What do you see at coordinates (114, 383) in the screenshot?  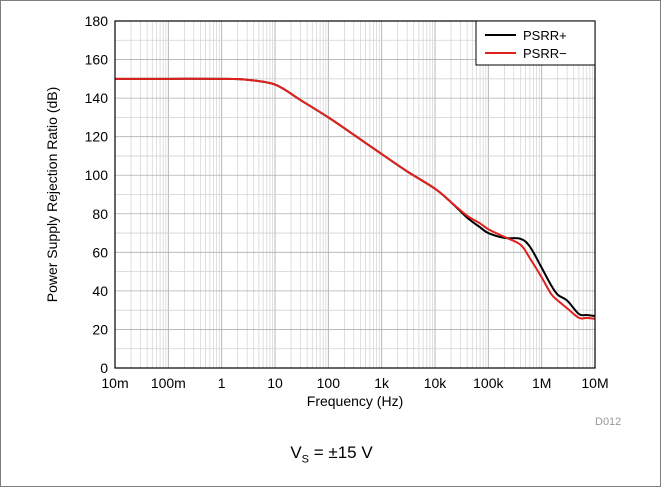 I see `x-tick-label: 10m` at bounding box center [114, 383].